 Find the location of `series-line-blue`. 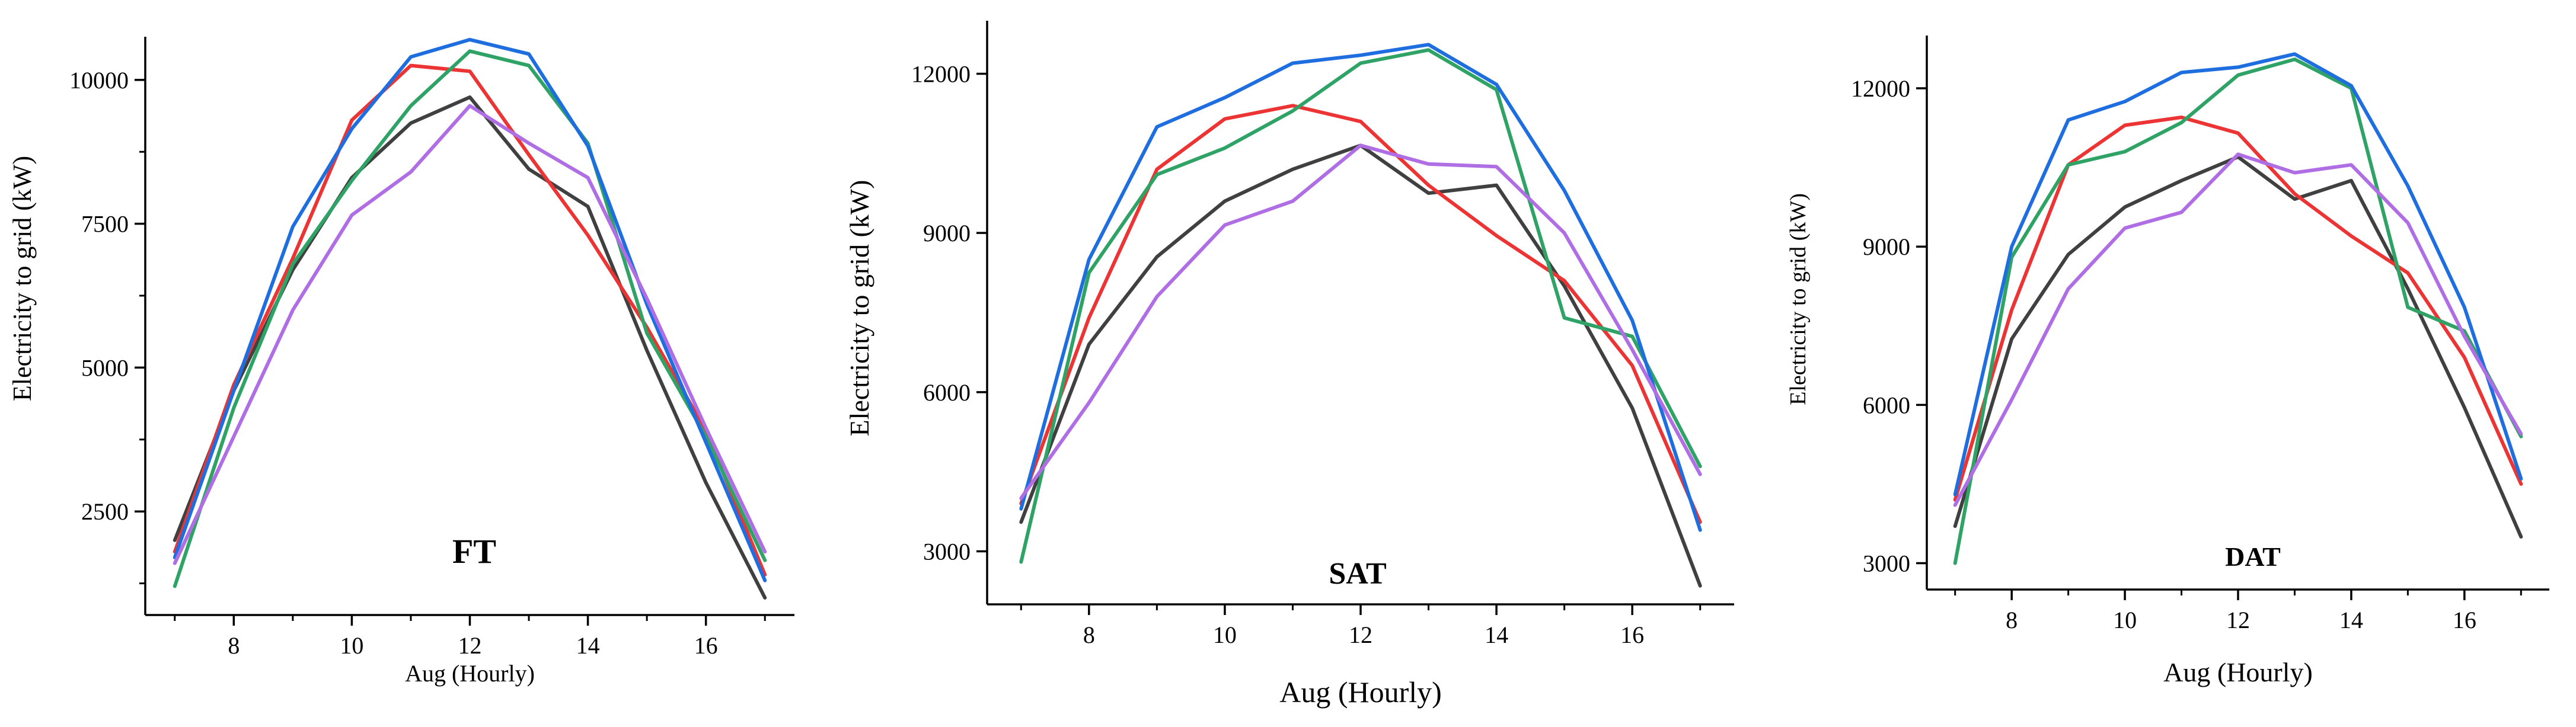

series-line-blue is located at coordinates (2238, 274).